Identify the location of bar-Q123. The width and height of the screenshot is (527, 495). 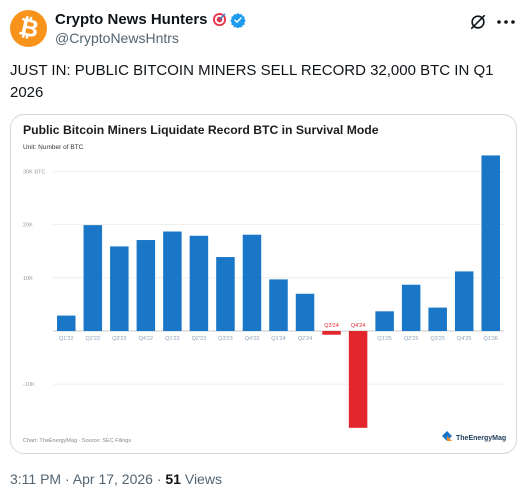
(172, 281).